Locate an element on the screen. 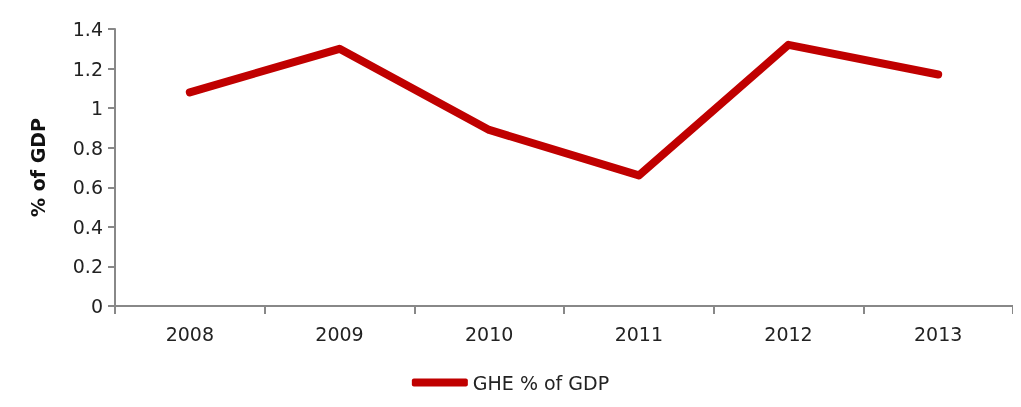 The height and width of the screenshot is (407, 1021). y-tick-label: 0.4 is located at coordinates (87, 226).